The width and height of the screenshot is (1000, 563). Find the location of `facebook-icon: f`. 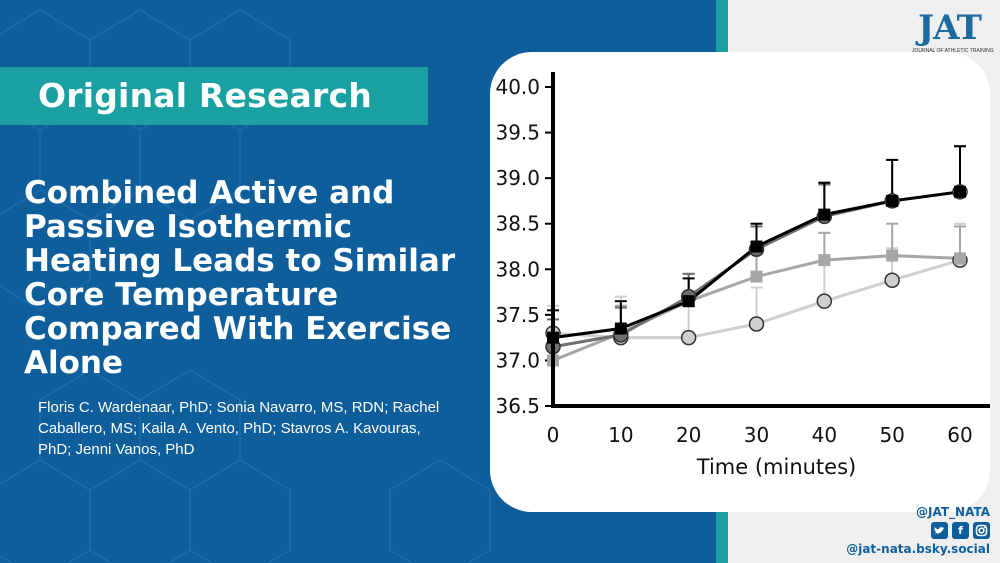

facebook-icon: f is located at coordinates (960, 530).